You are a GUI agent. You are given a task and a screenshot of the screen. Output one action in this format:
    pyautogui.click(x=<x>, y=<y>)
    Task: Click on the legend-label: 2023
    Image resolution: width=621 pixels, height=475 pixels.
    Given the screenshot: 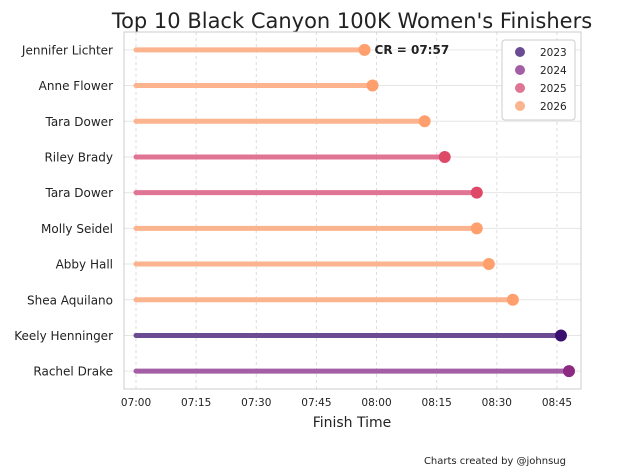 What is the action you would take?
    pyautogui.click(x=553, y=53)
    